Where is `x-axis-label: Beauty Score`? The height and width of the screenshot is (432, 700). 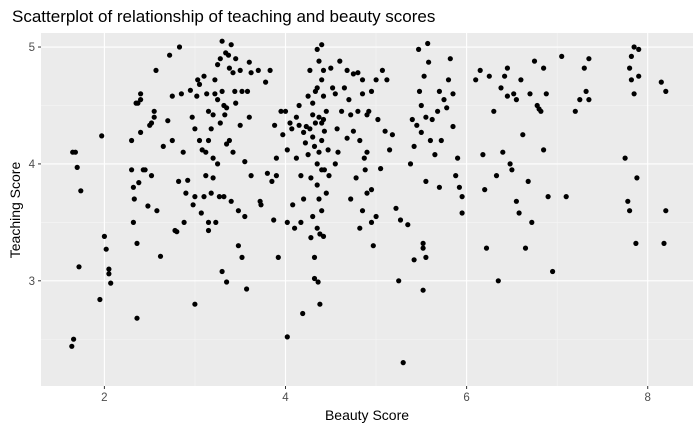 x-axis-label: Beauty Score is located at coordinates (367, 415).